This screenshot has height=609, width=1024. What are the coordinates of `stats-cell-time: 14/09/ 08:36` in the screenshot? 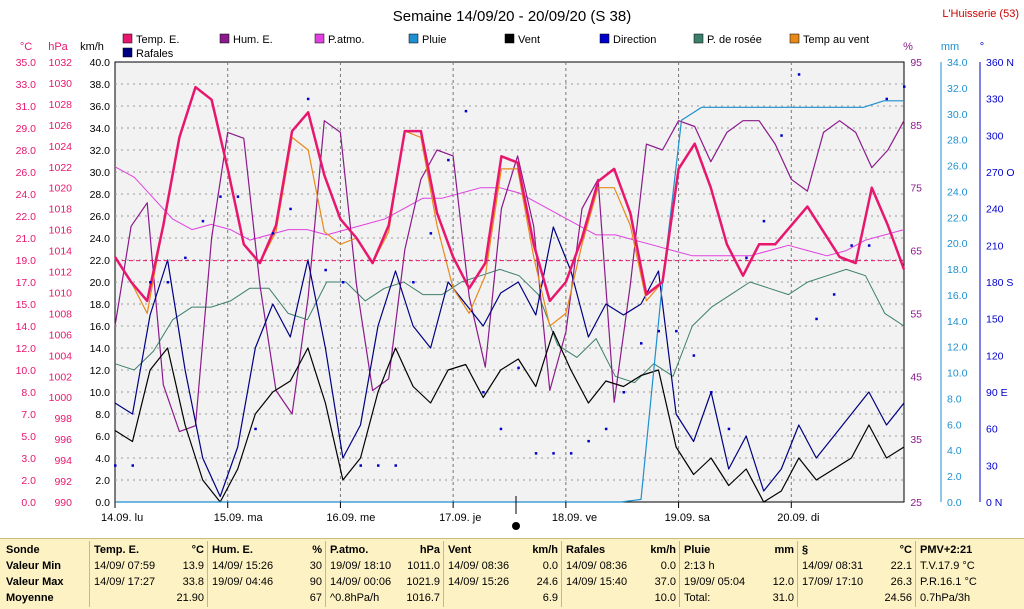 It's located at (479, 566).